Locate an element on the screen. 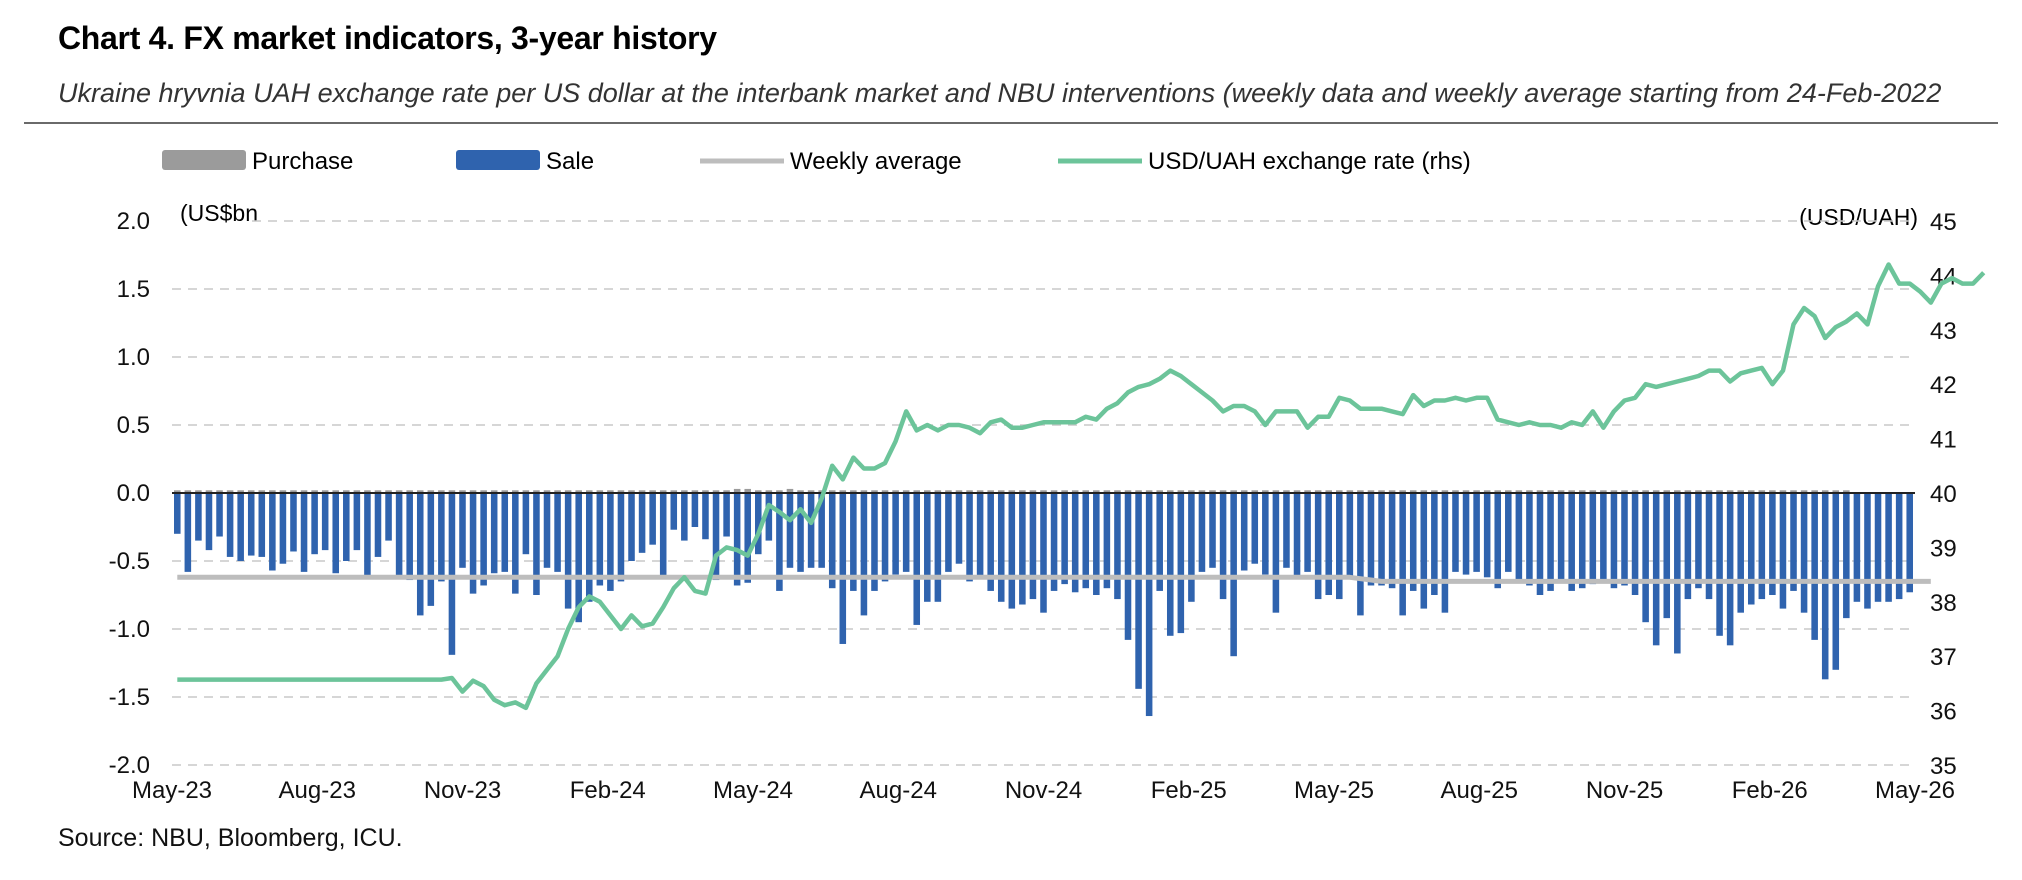  y2-tick-label: 42 is located at coordinates (1943, 385).